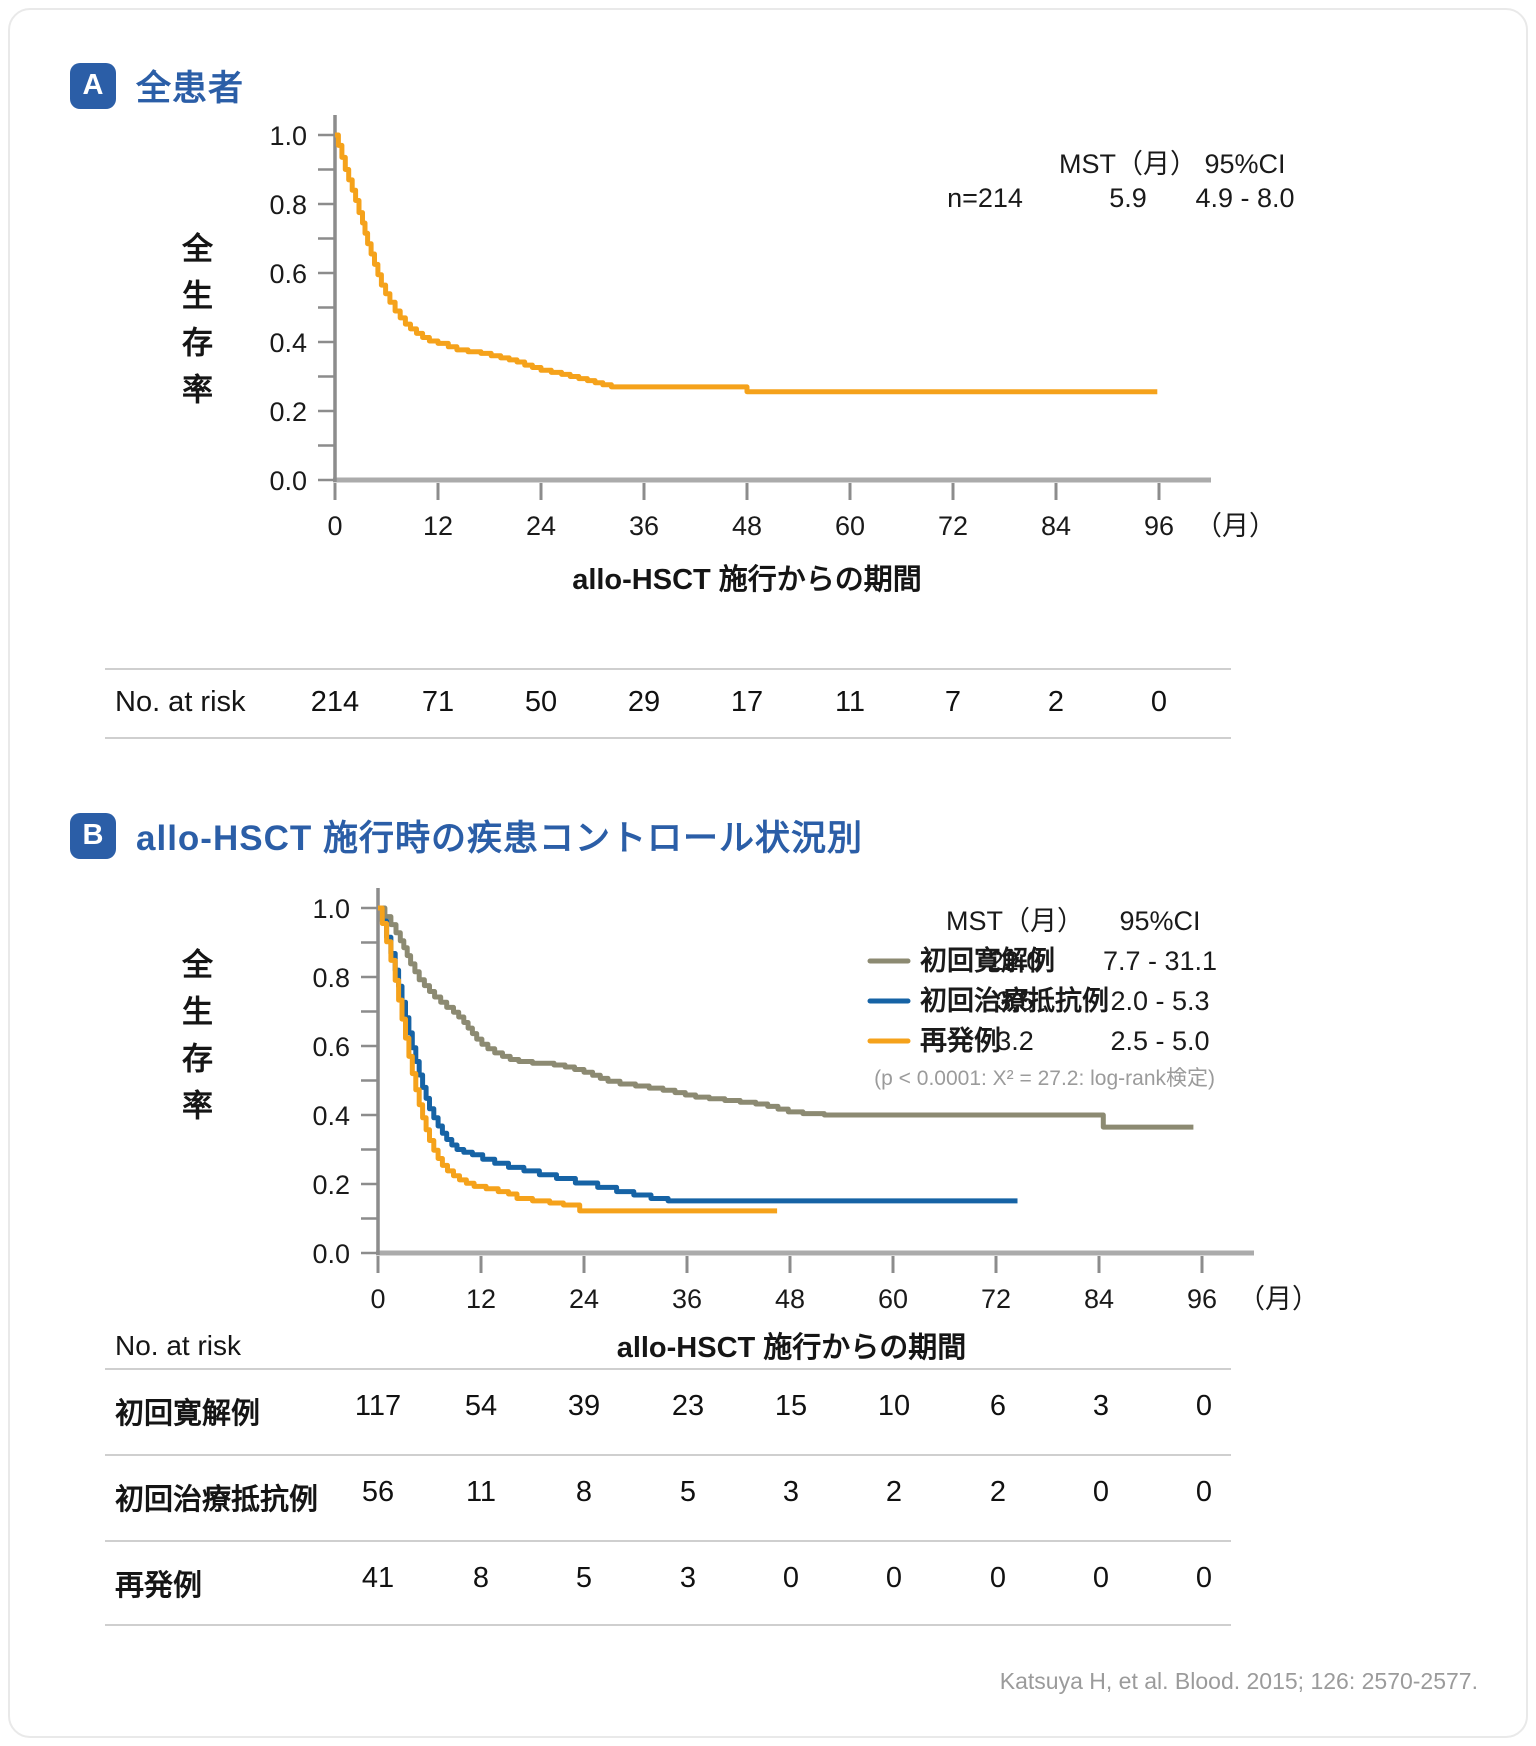  Describe the element at coordinates (378, 1492) in the screenshot. I see `risk-value: 56` at that location.